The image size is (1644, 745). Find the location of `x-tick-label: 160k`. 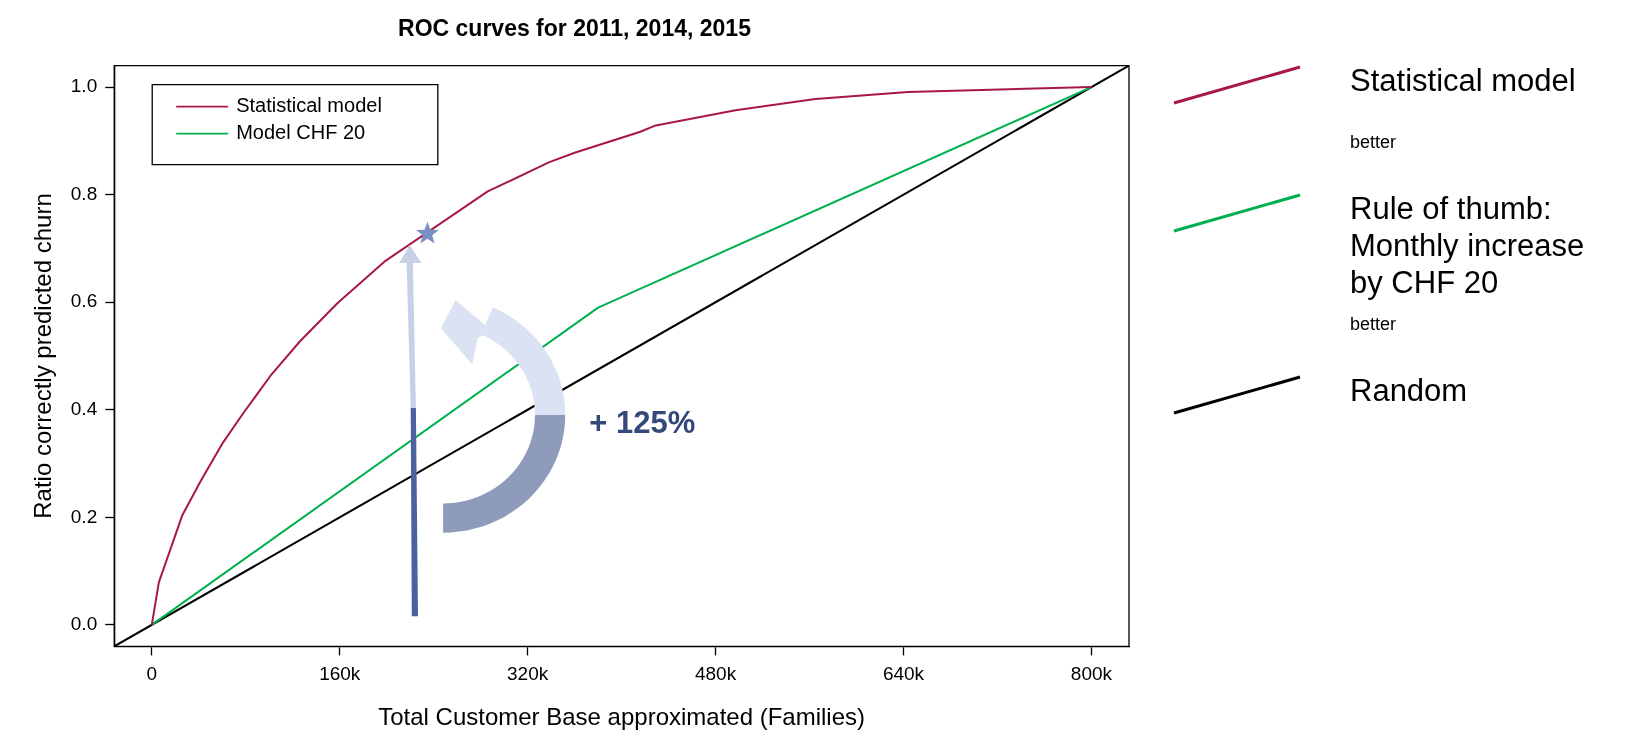

x-tick-label: 160k is located at coordinates (340, 674).